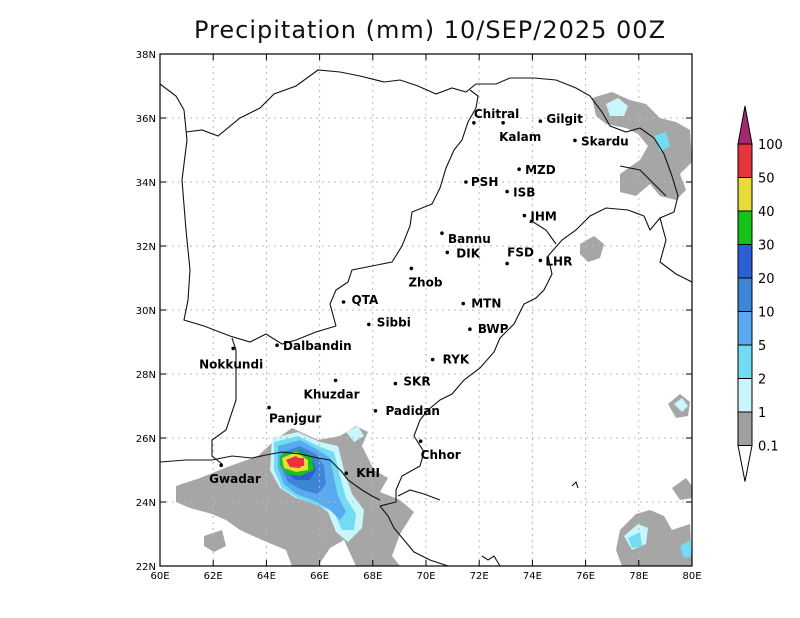 The image size is (800, 618). I want to click on city-label: Kalam, so click(520, 137).